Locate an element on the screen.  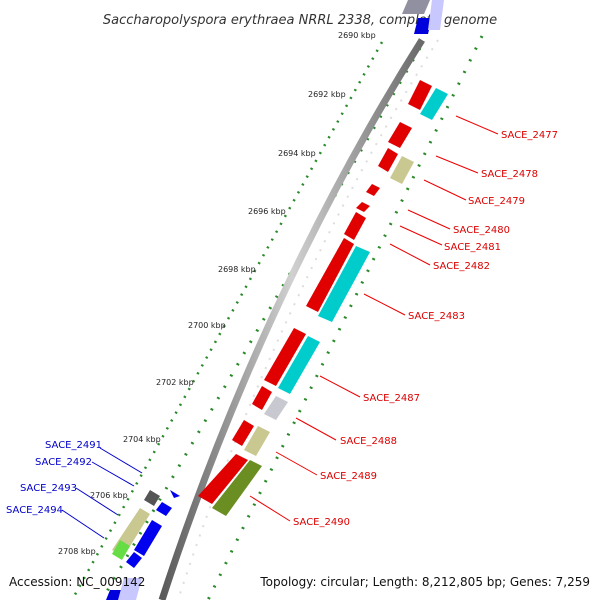
gene-label: SACE_2491 is located at coordinates (73, 445).